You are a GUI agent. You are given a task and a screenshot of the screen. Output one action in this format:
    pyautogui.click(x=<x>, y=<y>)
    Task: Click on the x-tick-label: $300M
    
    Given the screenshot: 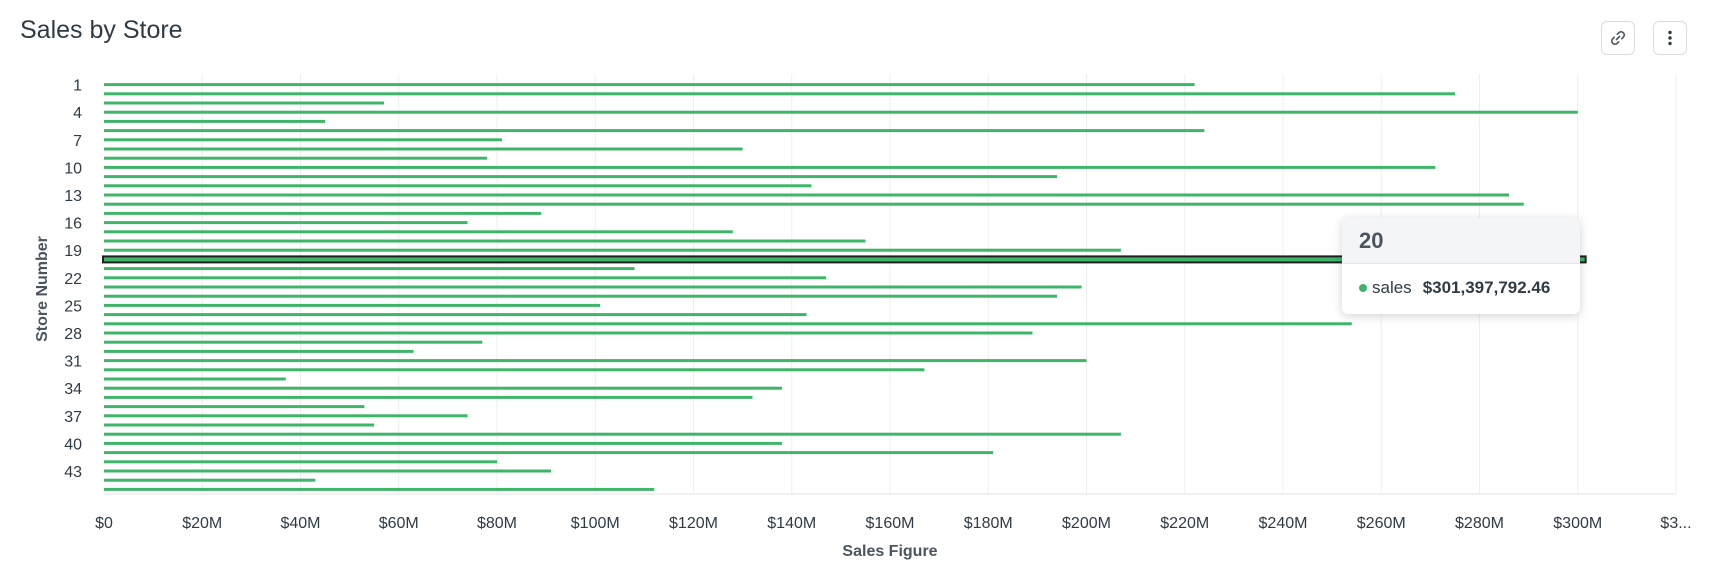 What is the action you would take?
    pyautogui.click(x=1577, y=523)
    